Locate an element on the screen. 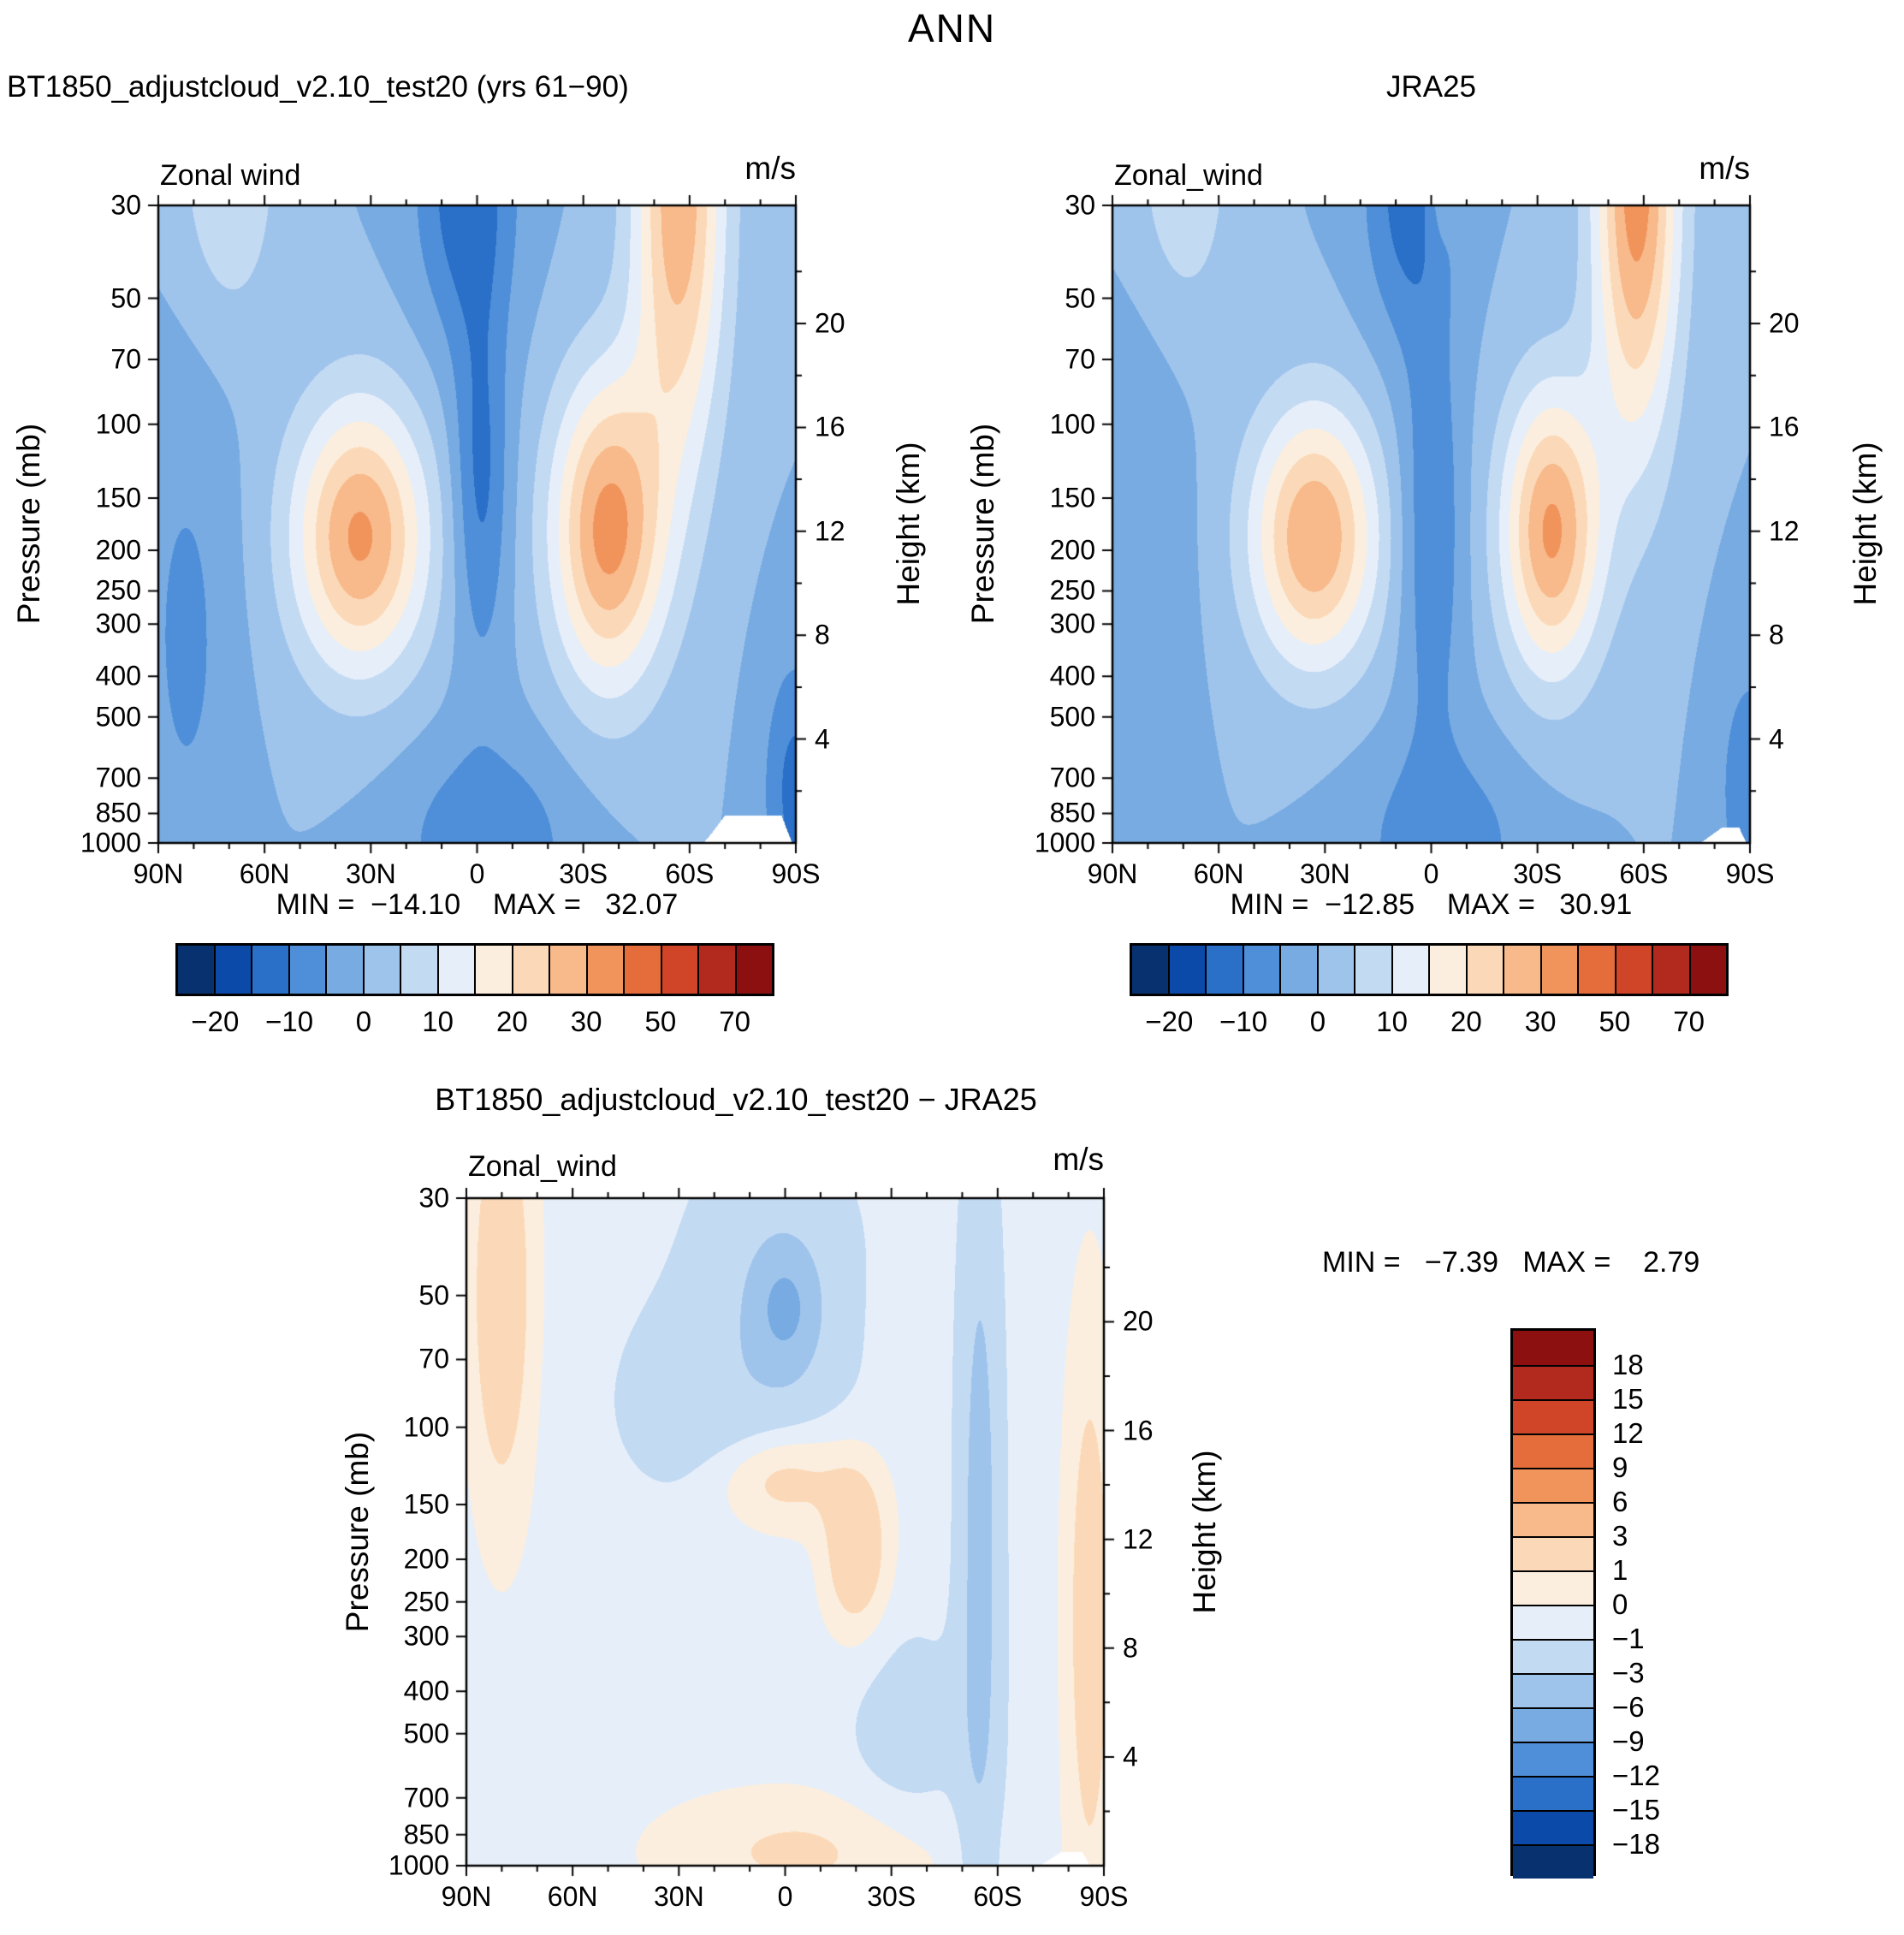 The image size is (1904, 1935). diff-contour-canvas is located at coordinates (785, 1531).